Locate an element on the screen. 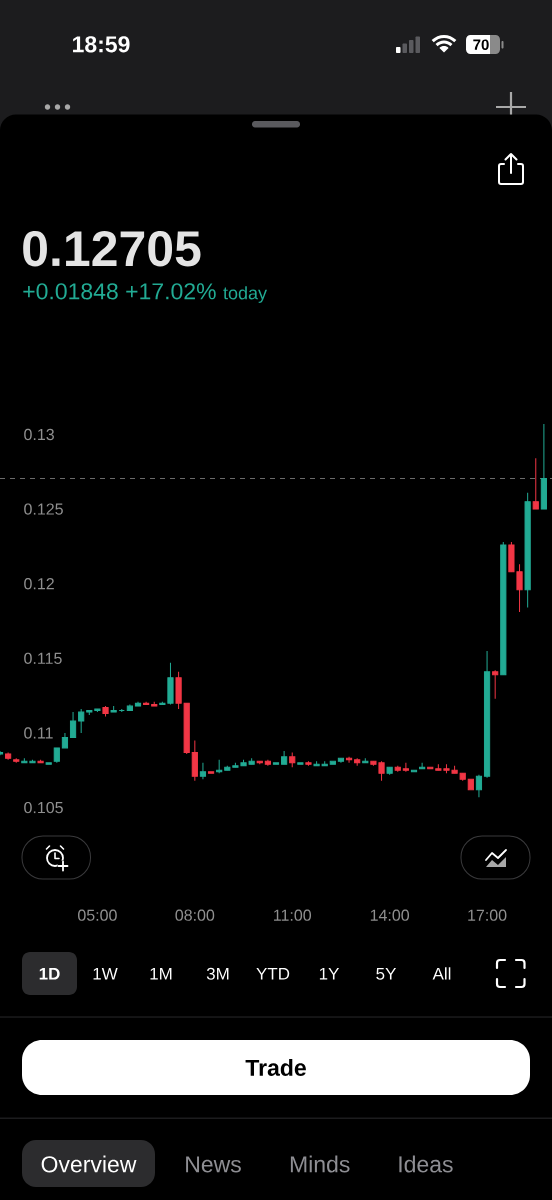 The width and height of the screenshot is (552, 1200). y-tick-label: 0.13 is located at coordinates (39, 434).